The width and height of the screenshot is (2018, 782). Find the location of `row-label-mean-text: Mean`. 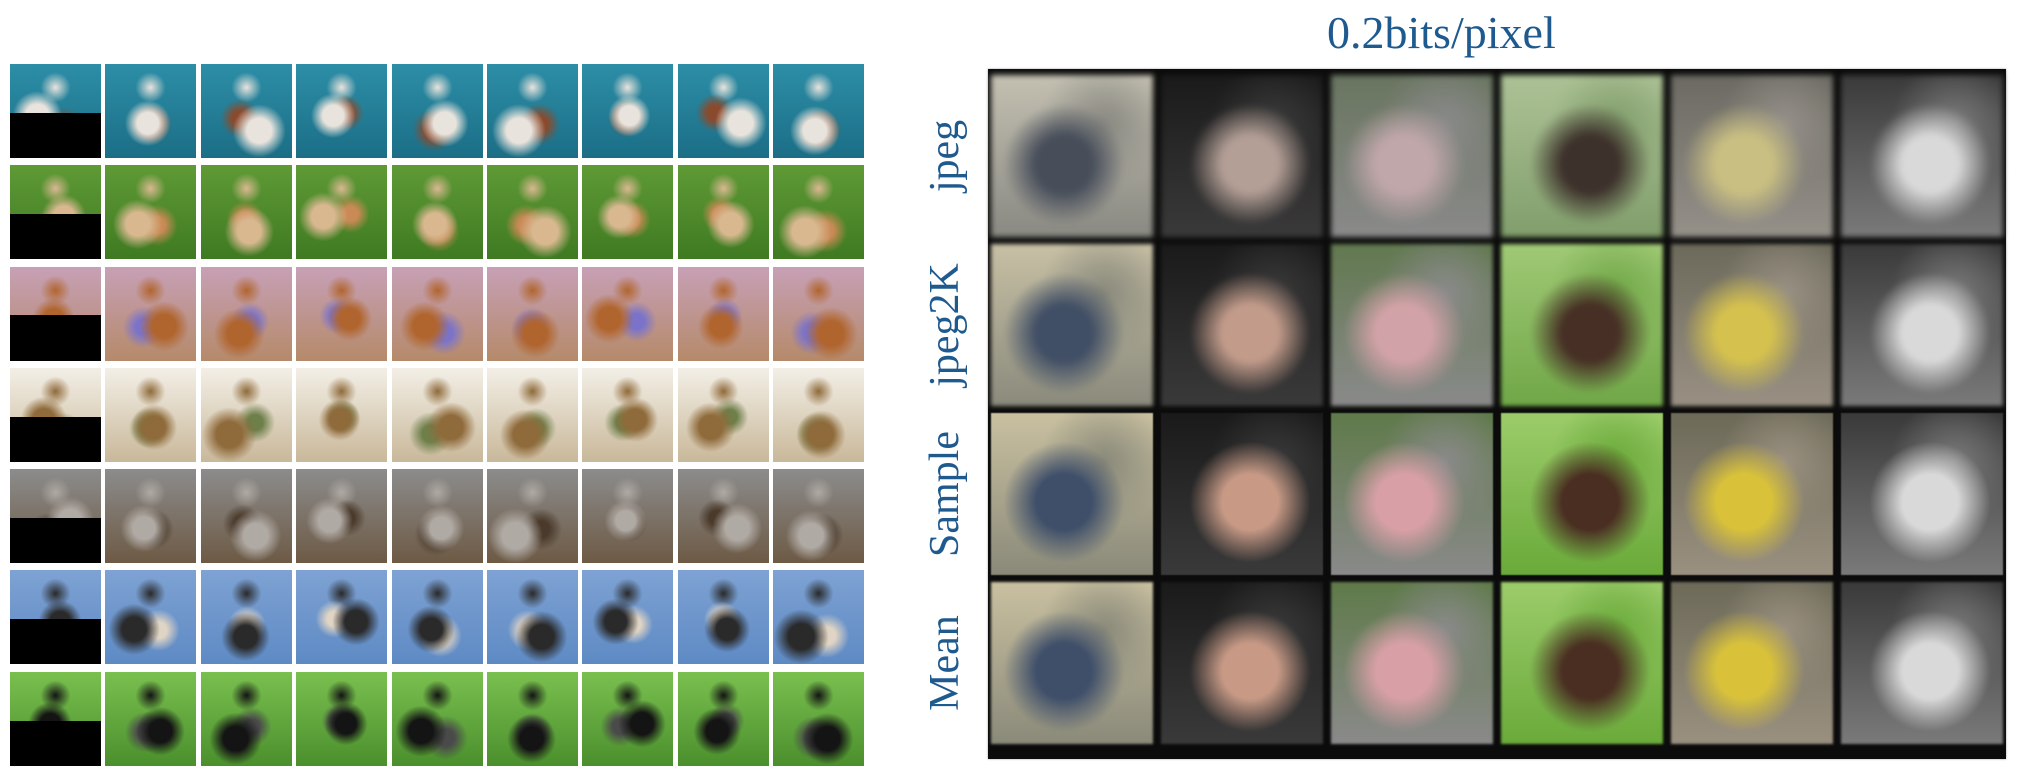

row-label-mean-text: Mean is located at coordinates (945, 663).